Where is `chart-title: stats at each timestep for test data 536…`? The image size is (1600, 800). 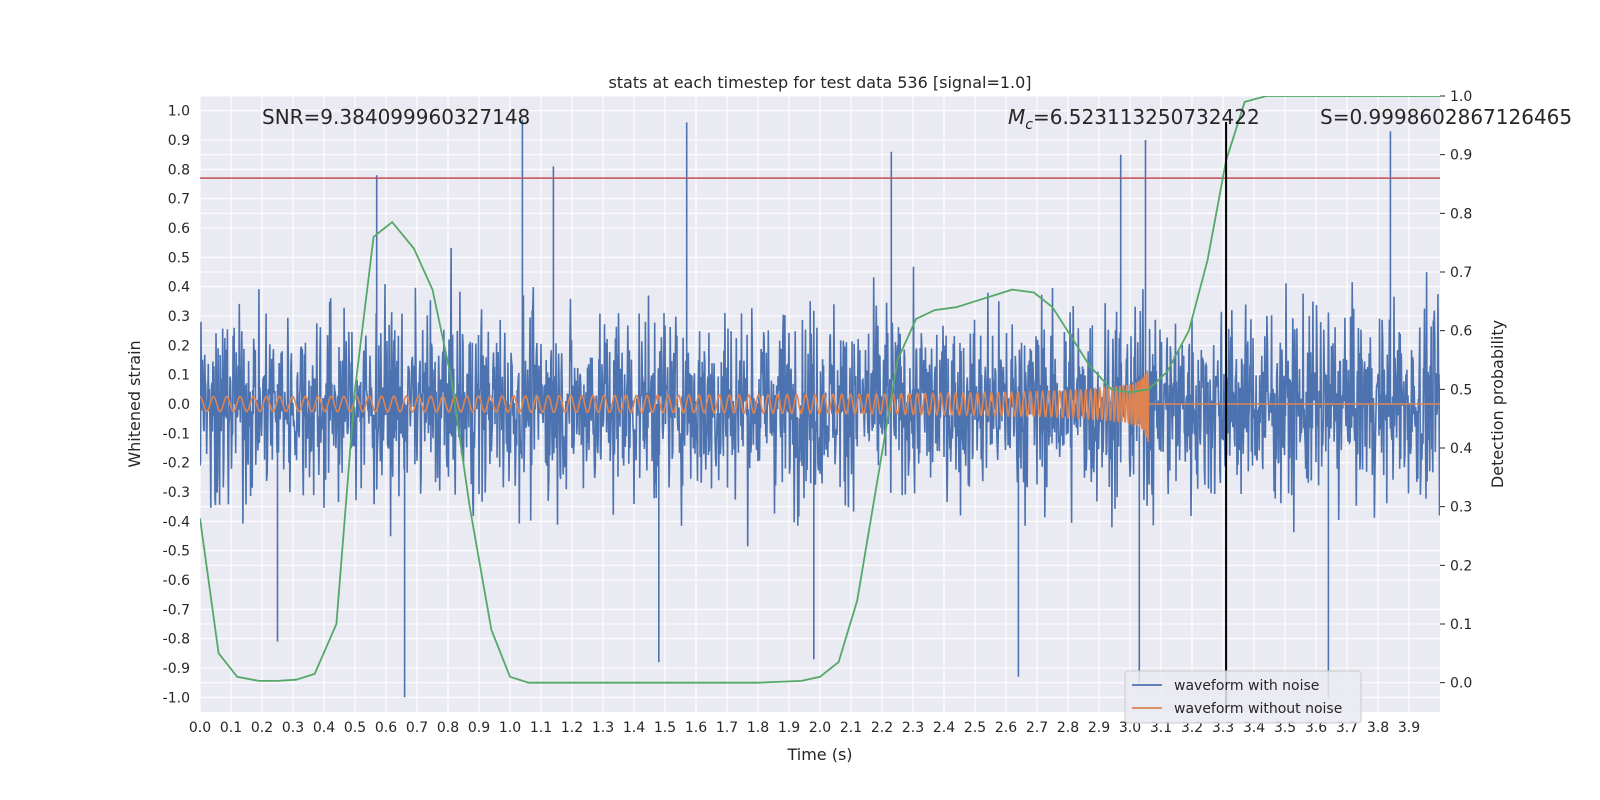
chart-title: stats at each timestep for test data 536… is located at coordinates (819, 82).